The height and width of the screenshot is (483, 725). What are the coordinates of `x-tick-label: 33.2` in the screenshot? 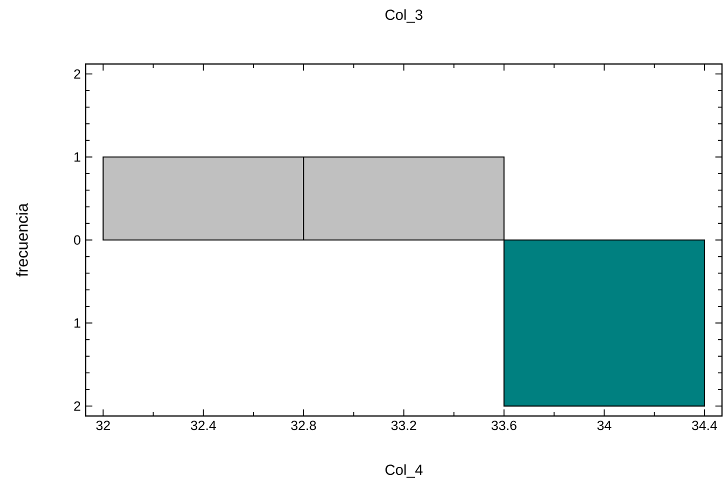 It's located at (403, 425).